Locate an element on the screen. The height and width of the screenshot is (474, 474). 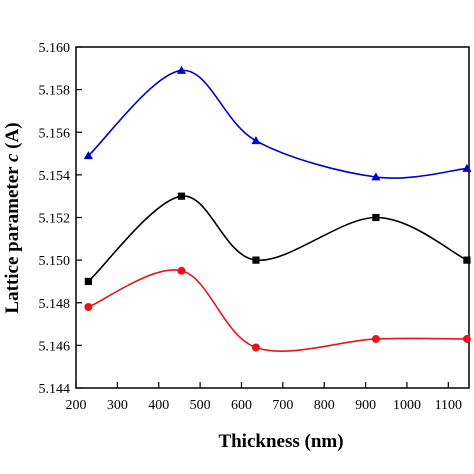
x-tick-label: 1000 is located at coordinates (407, 405).